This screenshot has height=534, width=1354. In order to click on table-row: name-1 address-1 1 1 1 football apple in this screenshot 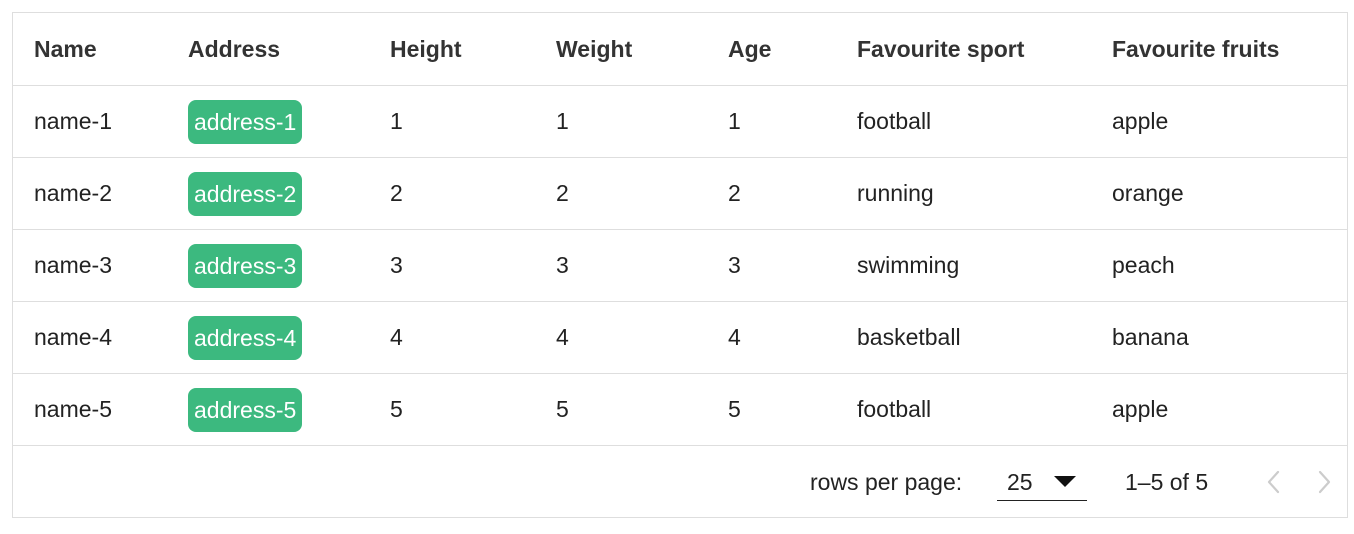, I will do `click(680, 121)`.